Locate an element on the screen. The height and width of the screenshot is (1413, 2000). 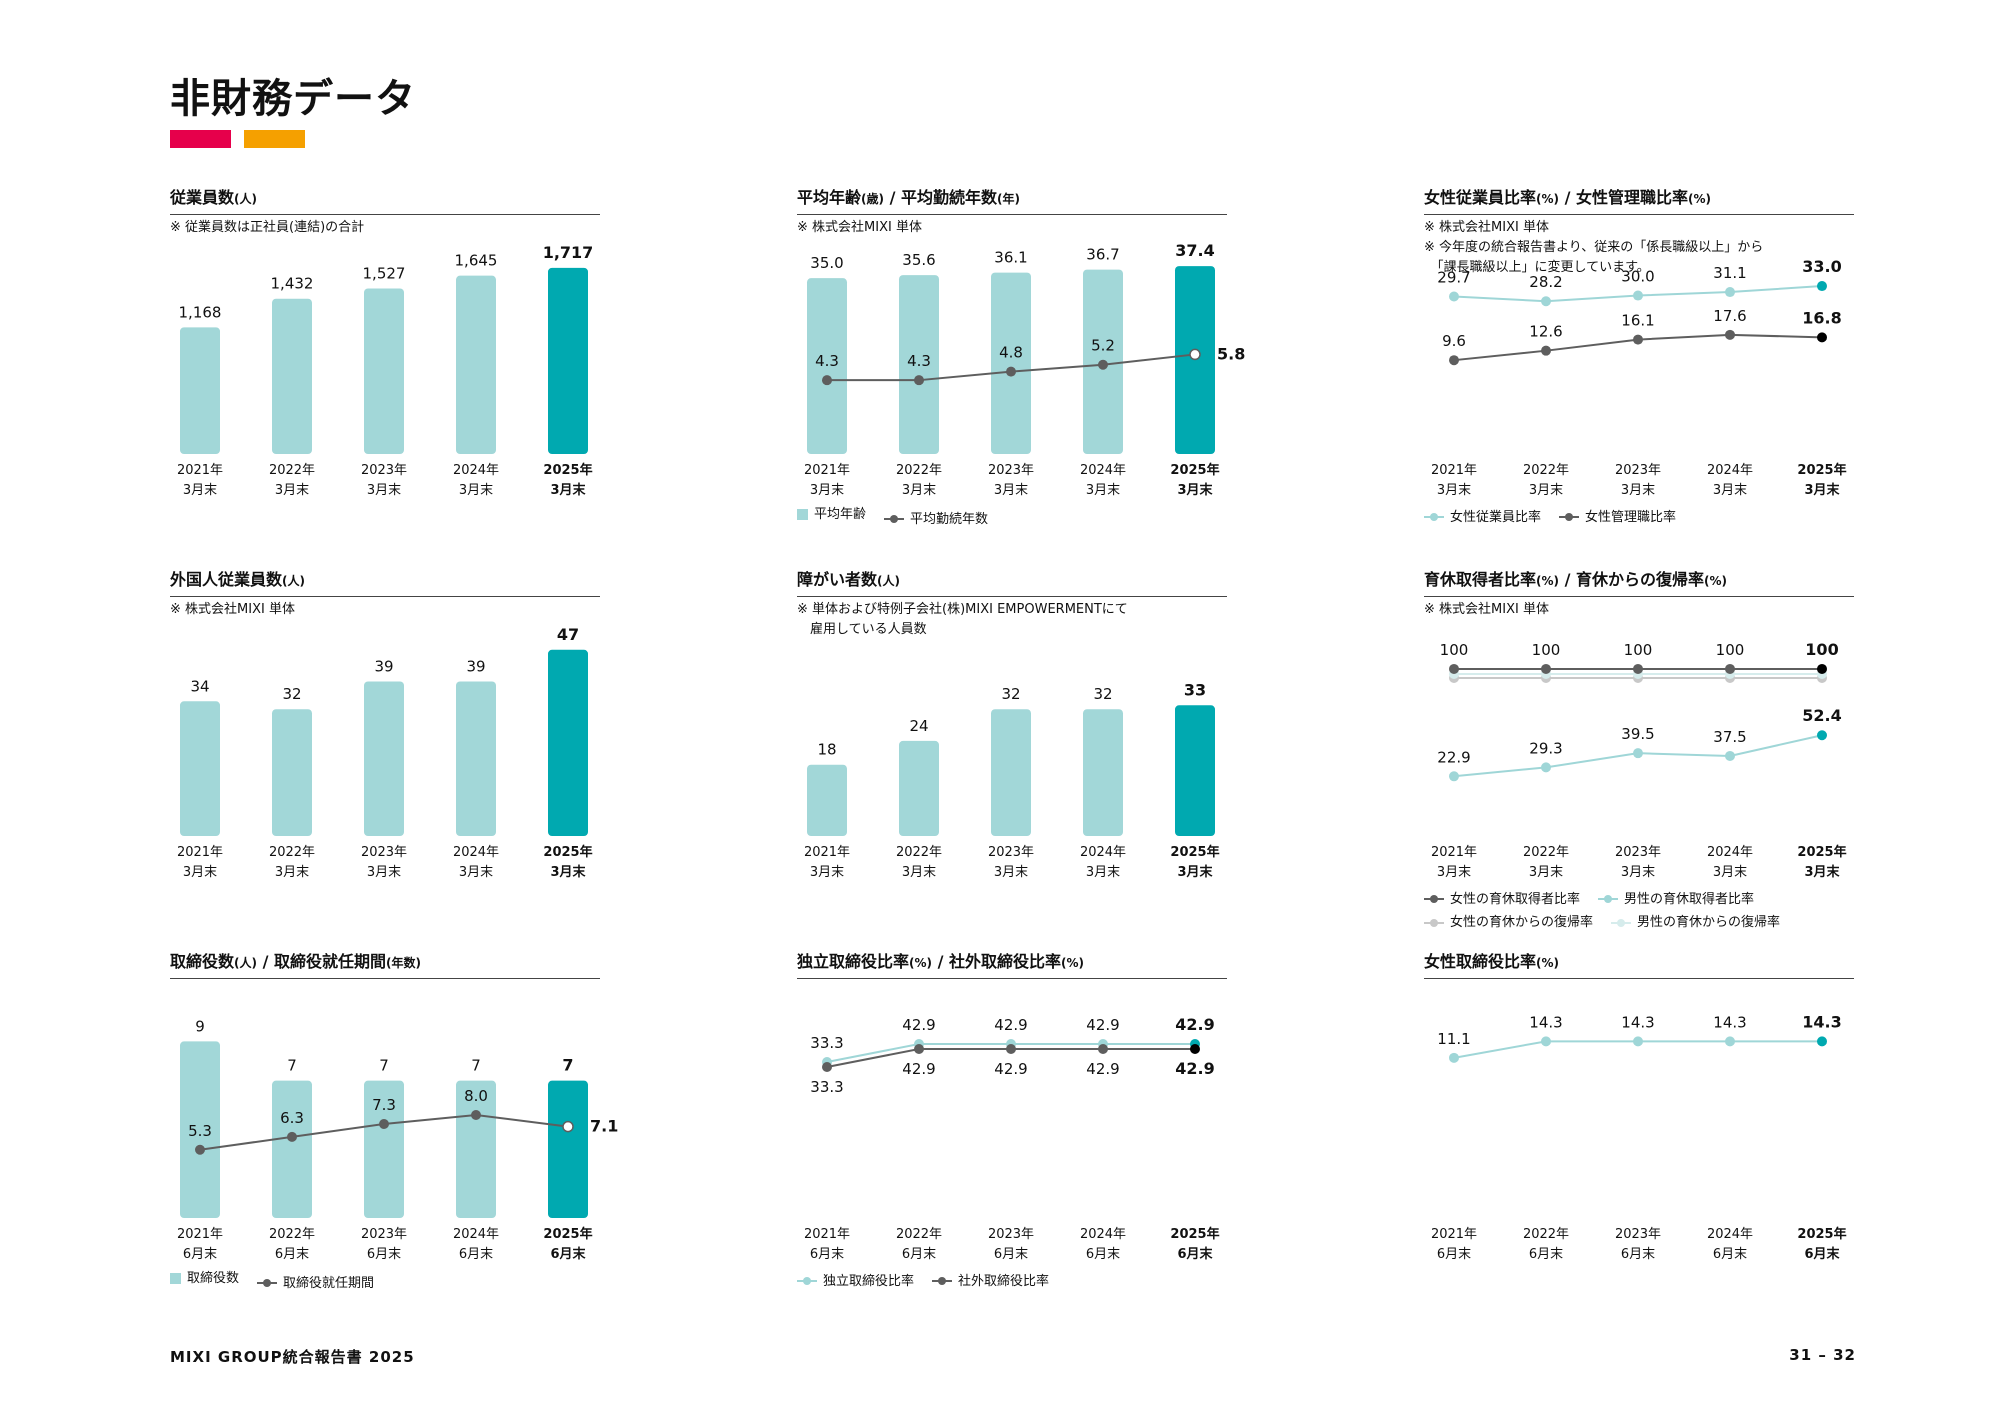
accent-bar-red is located at coordinates (200, 139).